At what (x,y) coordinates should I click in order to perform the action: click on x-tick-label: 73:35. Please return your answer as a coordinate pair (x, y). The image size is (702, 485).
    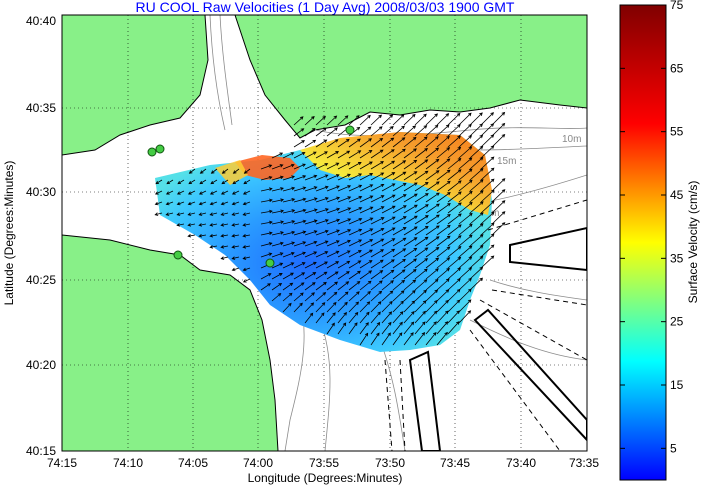
    Looking at the image, I should click on (584, 463).